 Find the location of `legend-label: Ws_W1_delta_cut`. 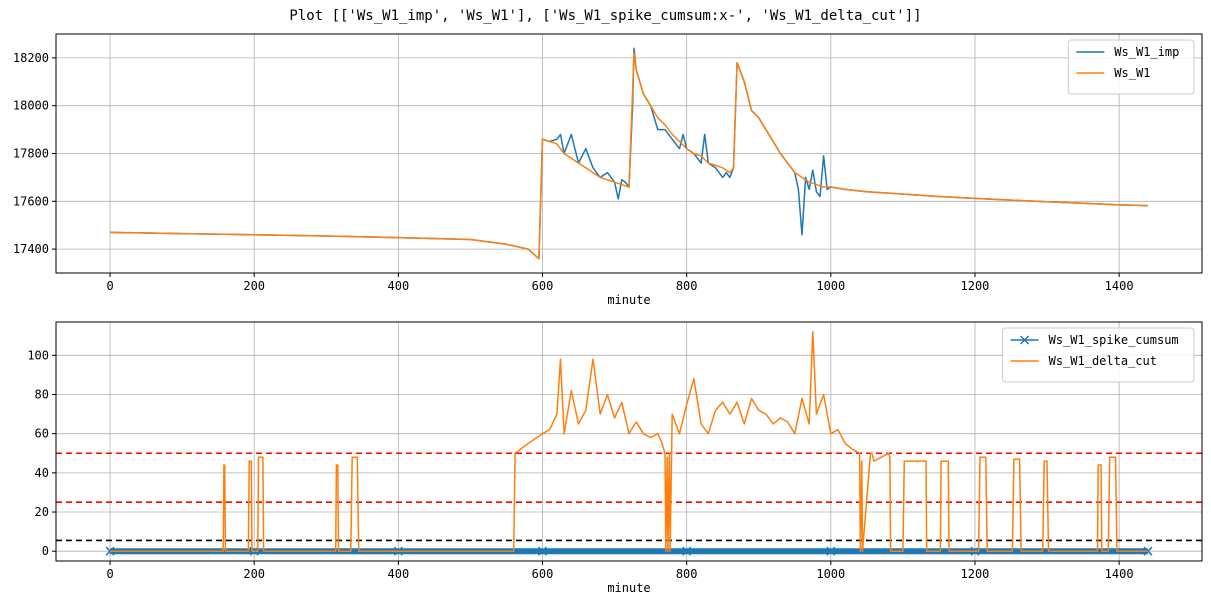

legend-label: Ws_W1_delta_cut is located at coordinates (1103, 361).